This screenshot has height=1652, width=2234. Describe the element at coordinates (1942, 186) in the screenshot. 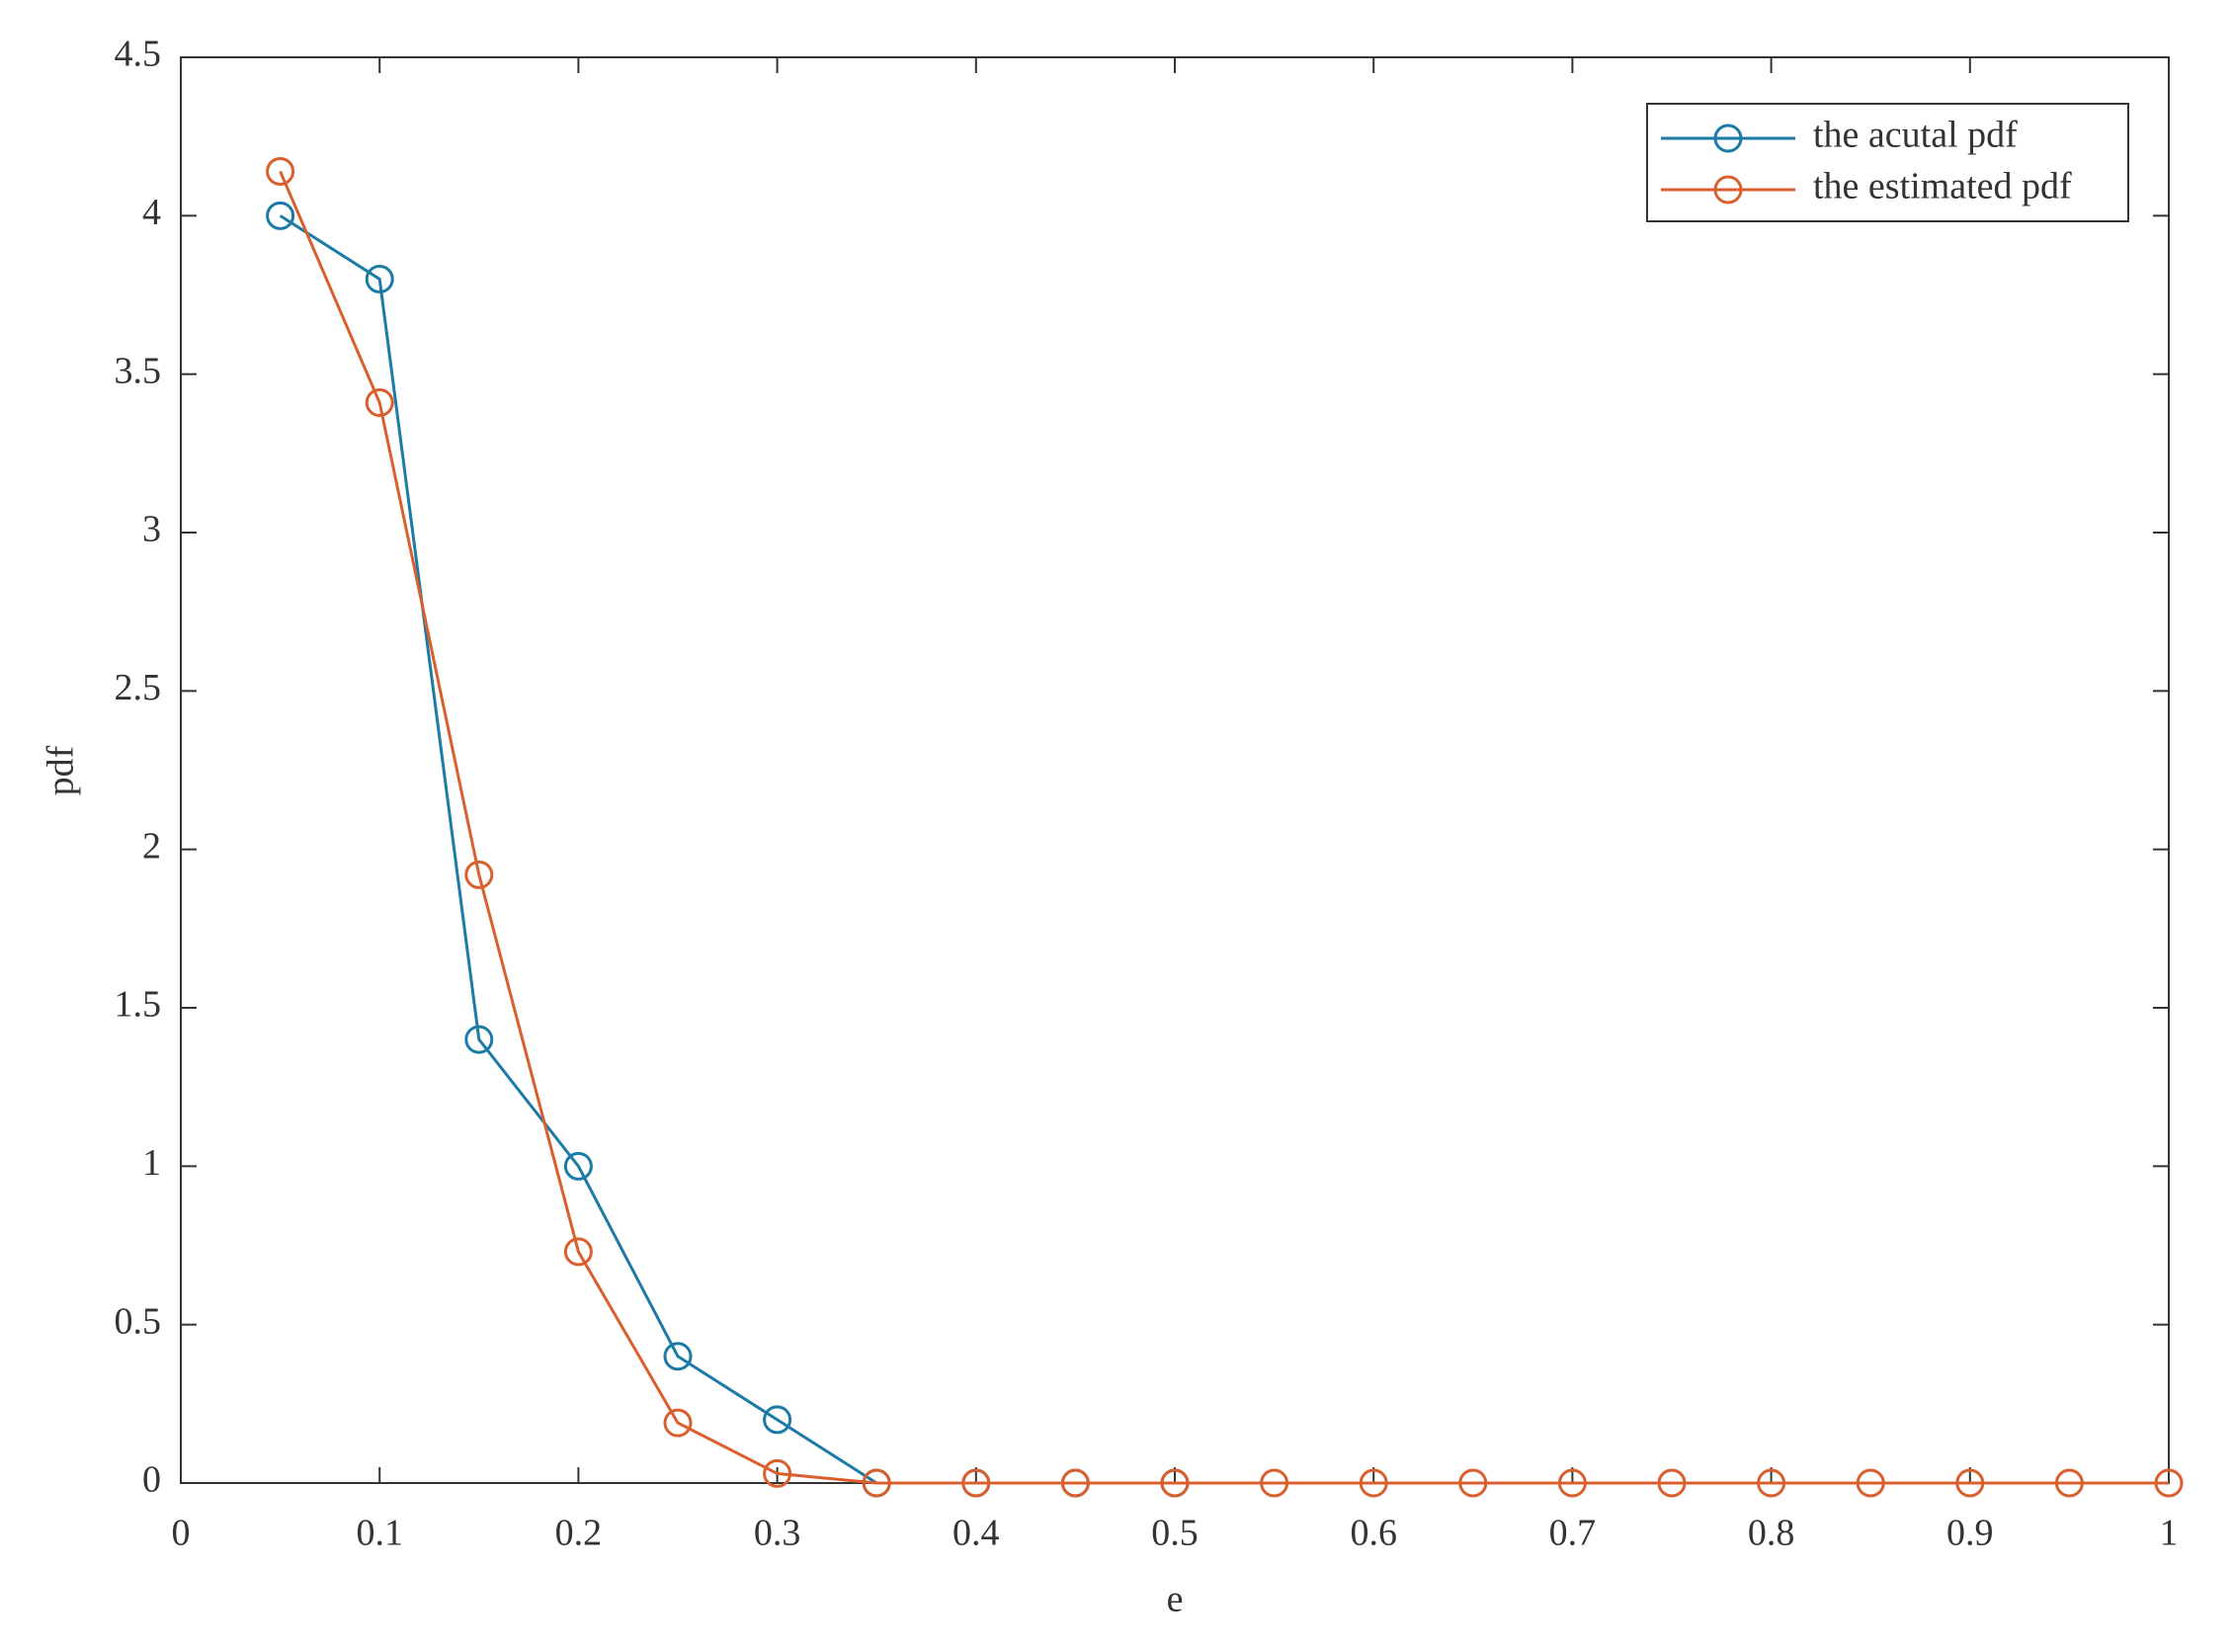

I see `legend-label: the estimated pdf` at that location.